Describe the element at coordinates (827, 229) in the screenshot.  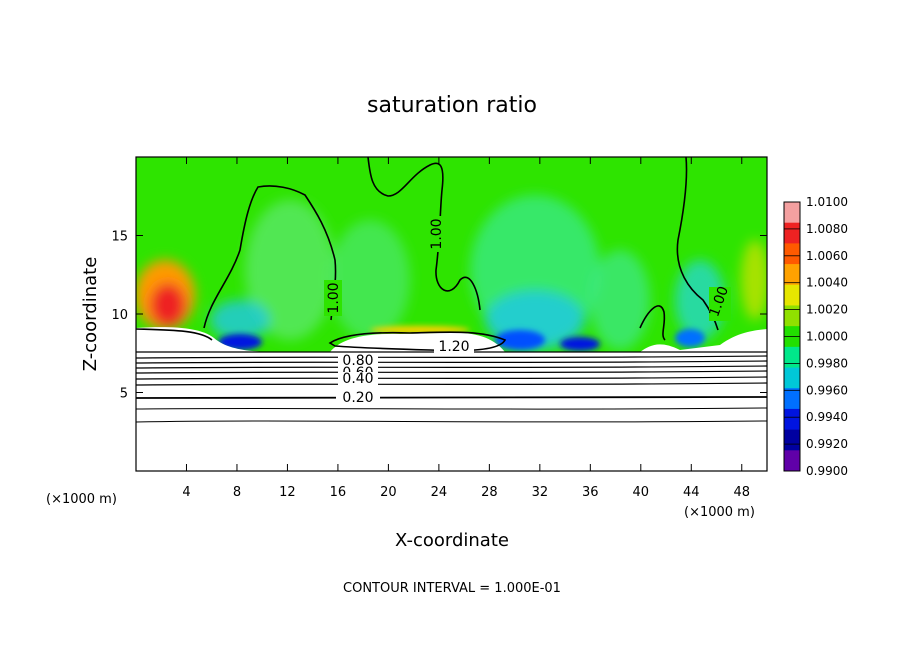
I see `colorbar-label: 1.0080` at that location.